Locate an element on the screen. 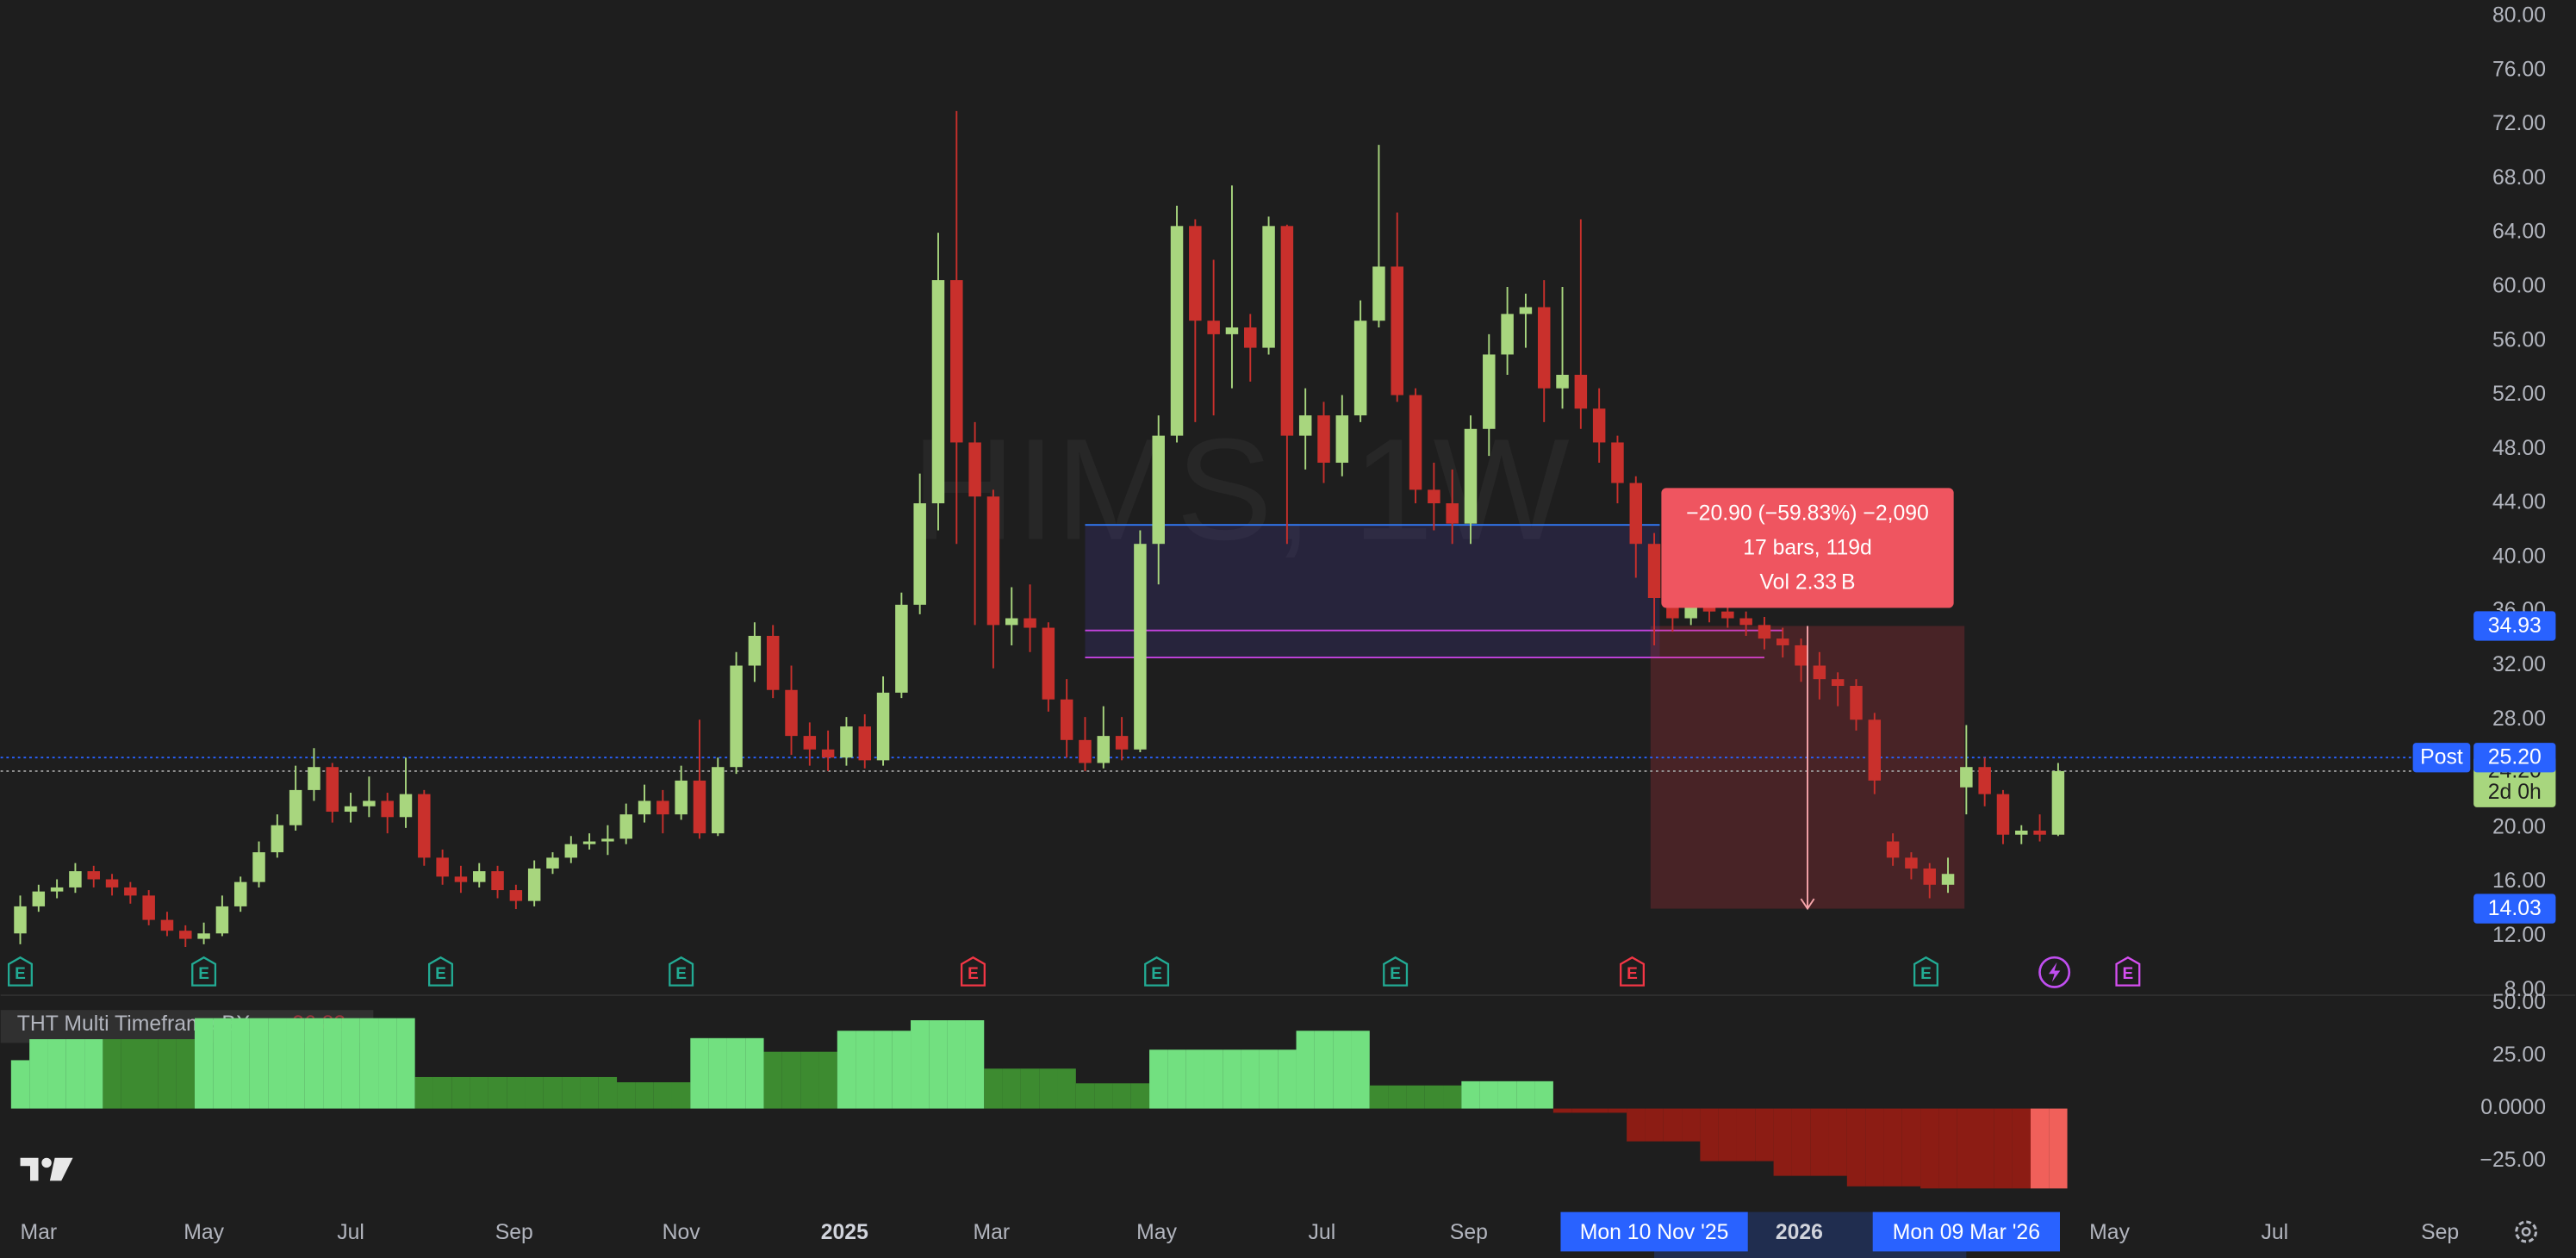  time-label-box is located at coordinates (1966, 1231).